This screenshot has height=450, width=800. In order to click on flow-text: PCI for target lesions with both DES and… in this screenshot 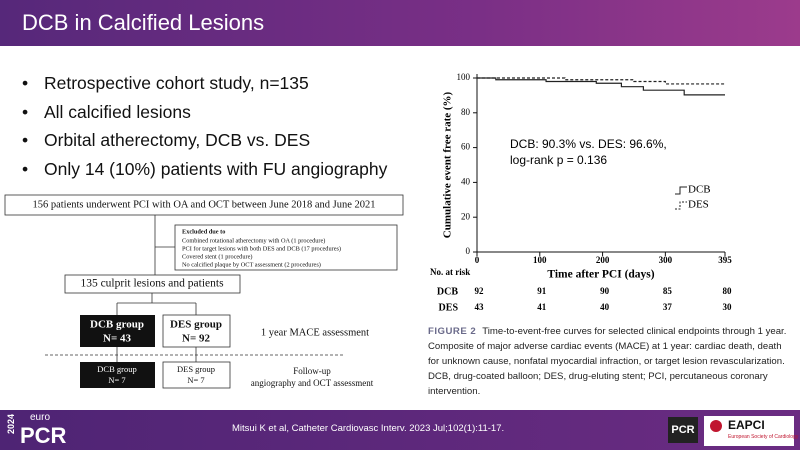, I will do `click(261, 248)`.